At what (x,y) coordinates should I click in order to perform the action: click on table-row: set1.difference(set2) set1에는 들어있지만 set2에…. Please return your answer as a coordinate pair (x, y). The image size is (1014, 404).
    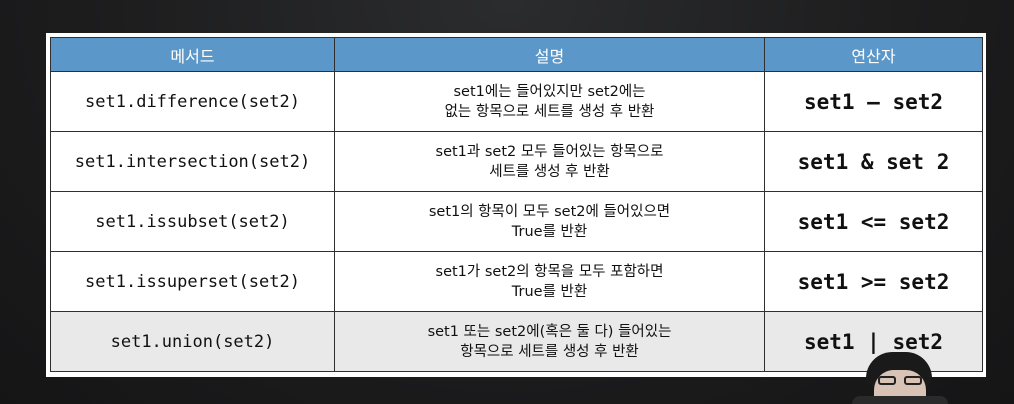
    Looking at the image, I should click on (516, 101).